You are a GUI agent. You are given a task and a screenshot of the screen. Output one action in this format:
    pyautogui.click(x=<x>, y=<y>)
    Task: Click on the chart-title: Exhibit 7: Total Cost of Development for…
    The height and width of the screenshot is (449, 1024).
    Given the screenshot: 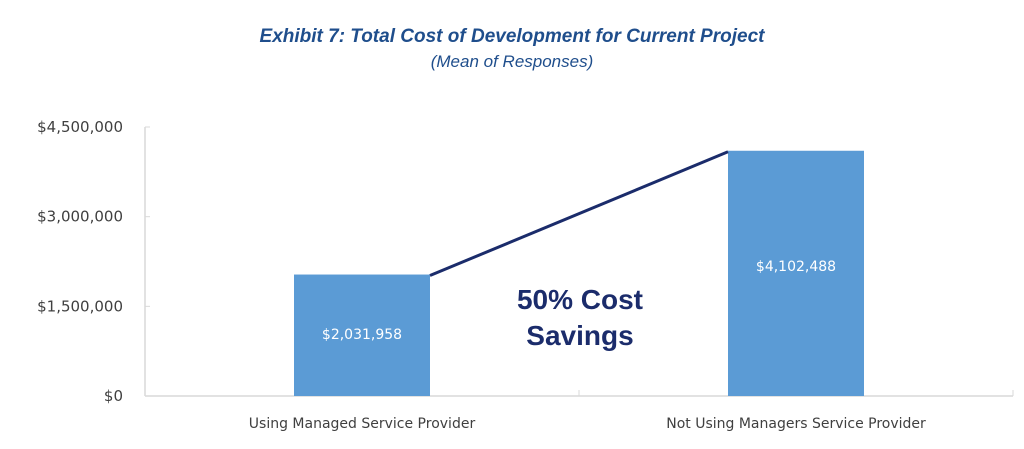 What is the action you would take?
    pyautogui.click(x=512, y=36)
    